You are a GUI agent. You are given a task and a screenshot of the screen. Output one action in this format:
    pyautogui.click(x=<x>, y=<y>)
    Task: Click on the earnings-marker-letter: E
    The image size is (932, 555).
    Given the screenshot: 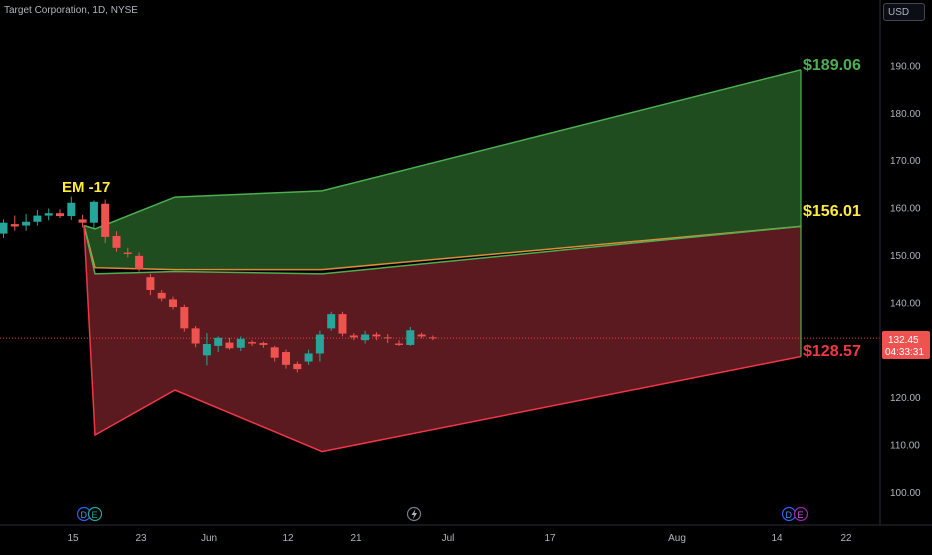 What is the action you would take?
    pyautogui.click(x=95, y=515)
    